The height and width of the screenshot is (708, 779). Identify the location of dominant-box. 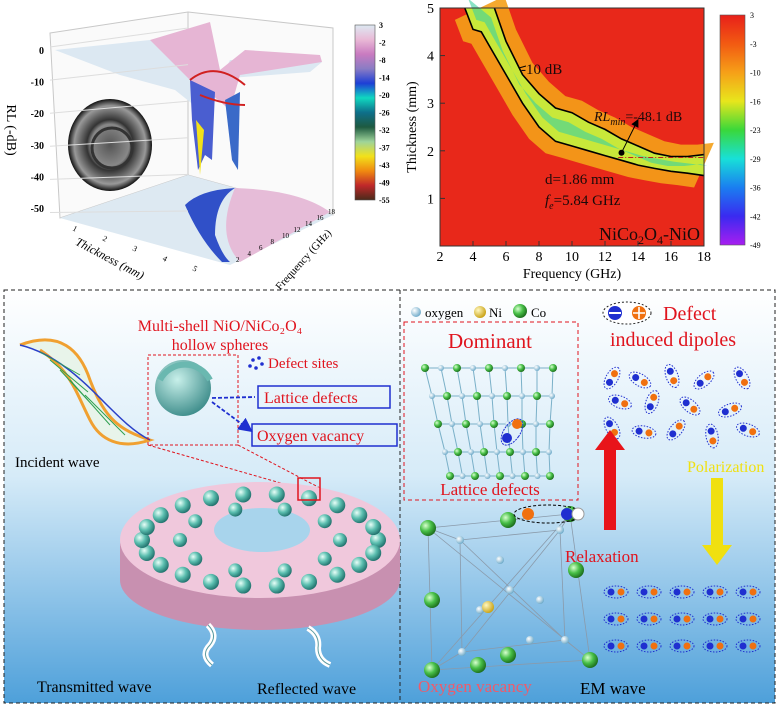
(491, 411).